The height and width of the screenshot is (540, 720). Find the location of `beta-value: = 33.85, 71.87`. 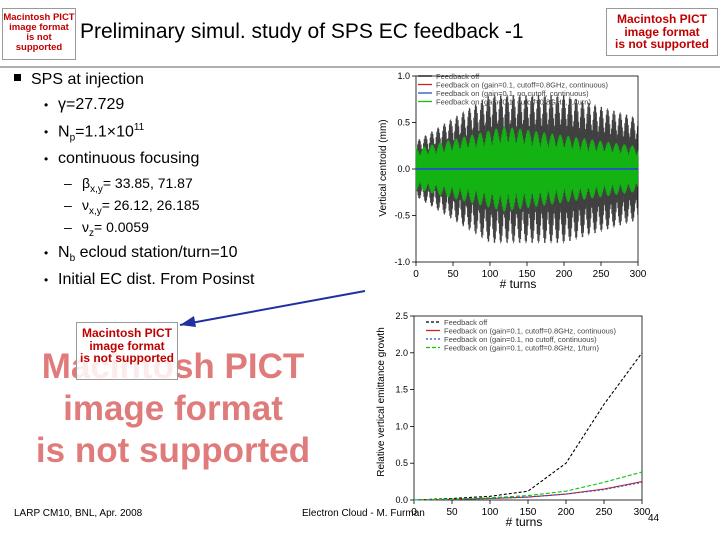

beta-value: = 33.85, 71.87 is located at coordinates (147, 183).